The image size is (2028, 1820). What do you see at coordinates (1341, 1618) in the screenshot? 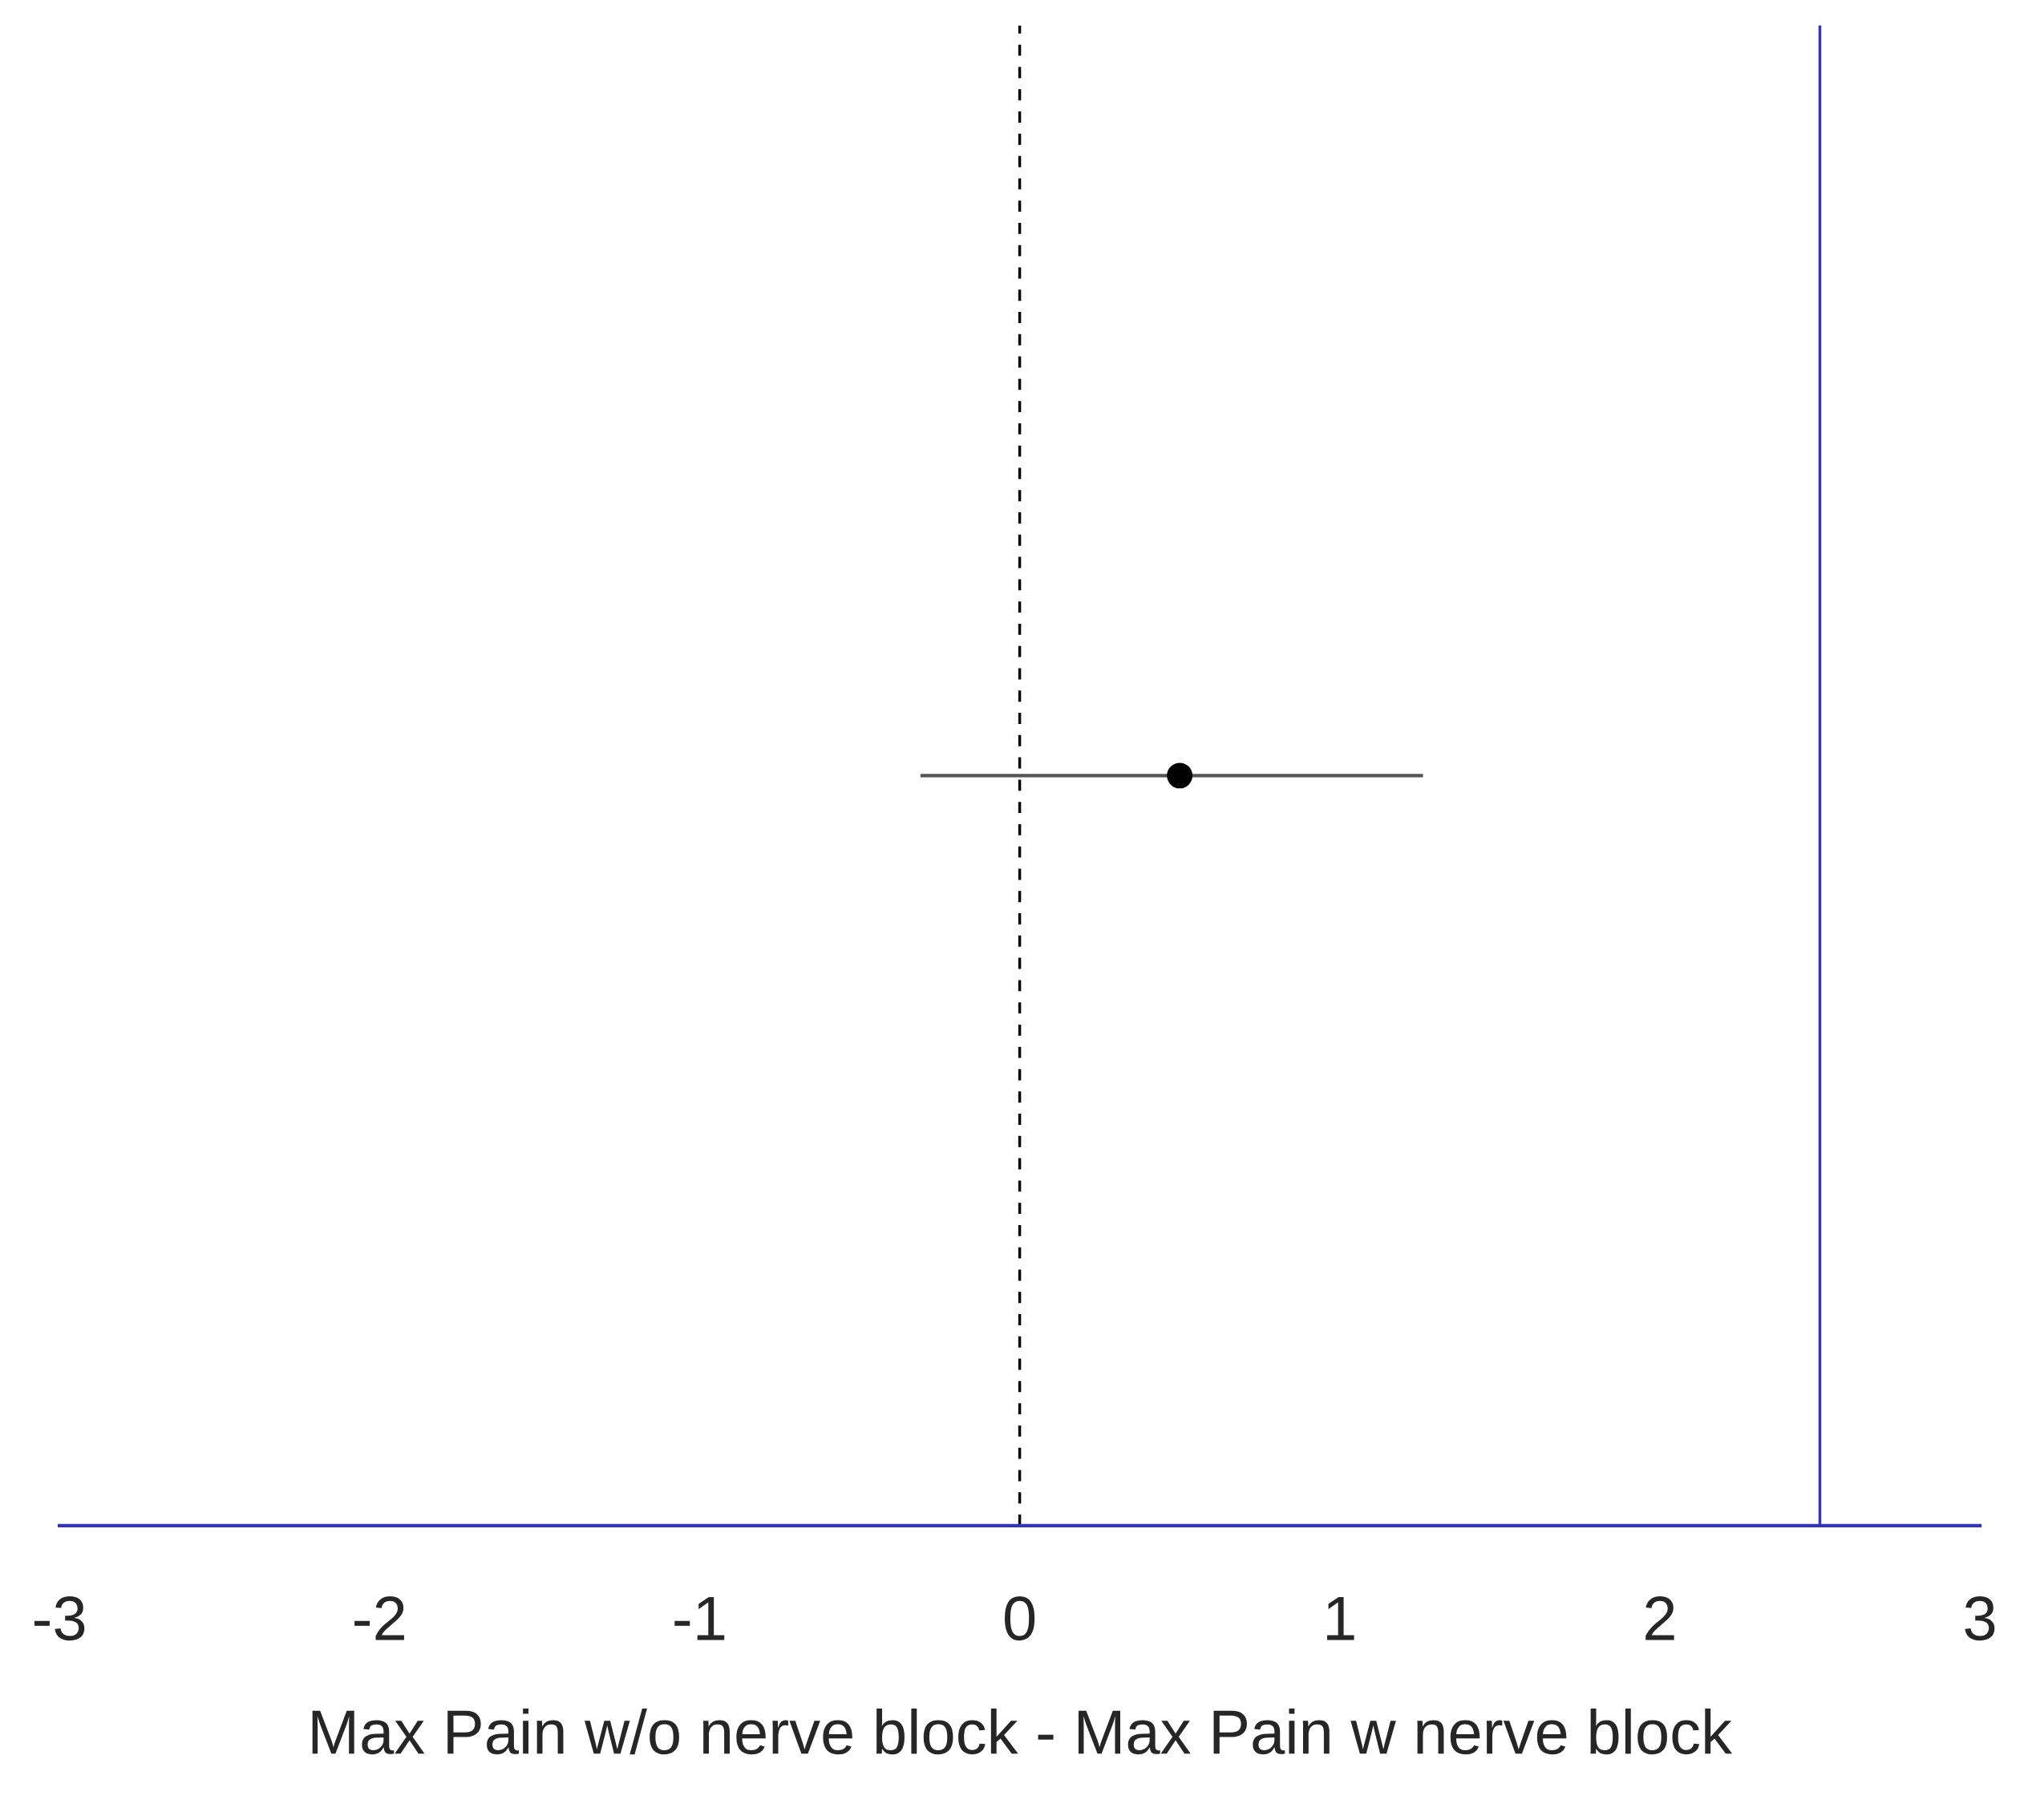
I see `x-tick-label: 1` at bounding box center [1341, 1618].